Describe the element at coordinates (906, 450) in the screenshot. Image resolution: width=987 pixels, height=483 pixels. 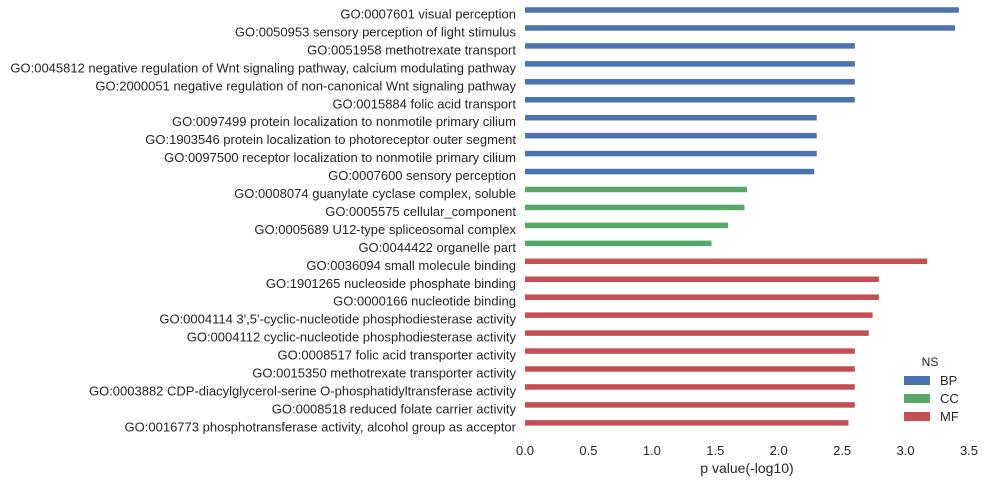
I see `x-tick-label: 3.0` at that location.